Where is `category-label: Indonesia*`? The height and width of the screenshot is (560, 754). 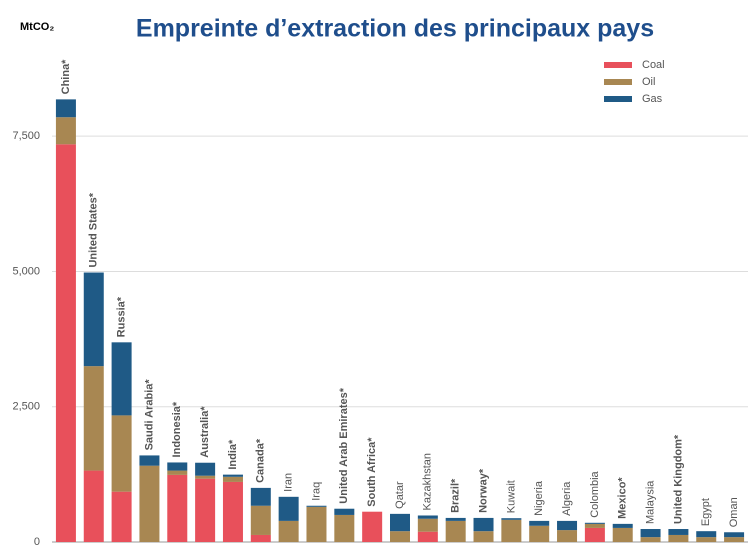 category-label: Indonesia* is located at coordinates (177, 429).